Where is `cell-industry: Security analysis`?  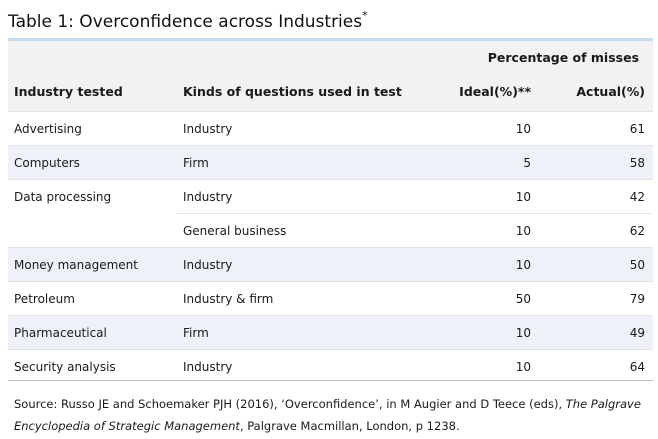
cell-industry: Security analysis is located at coordinates (92, 366).